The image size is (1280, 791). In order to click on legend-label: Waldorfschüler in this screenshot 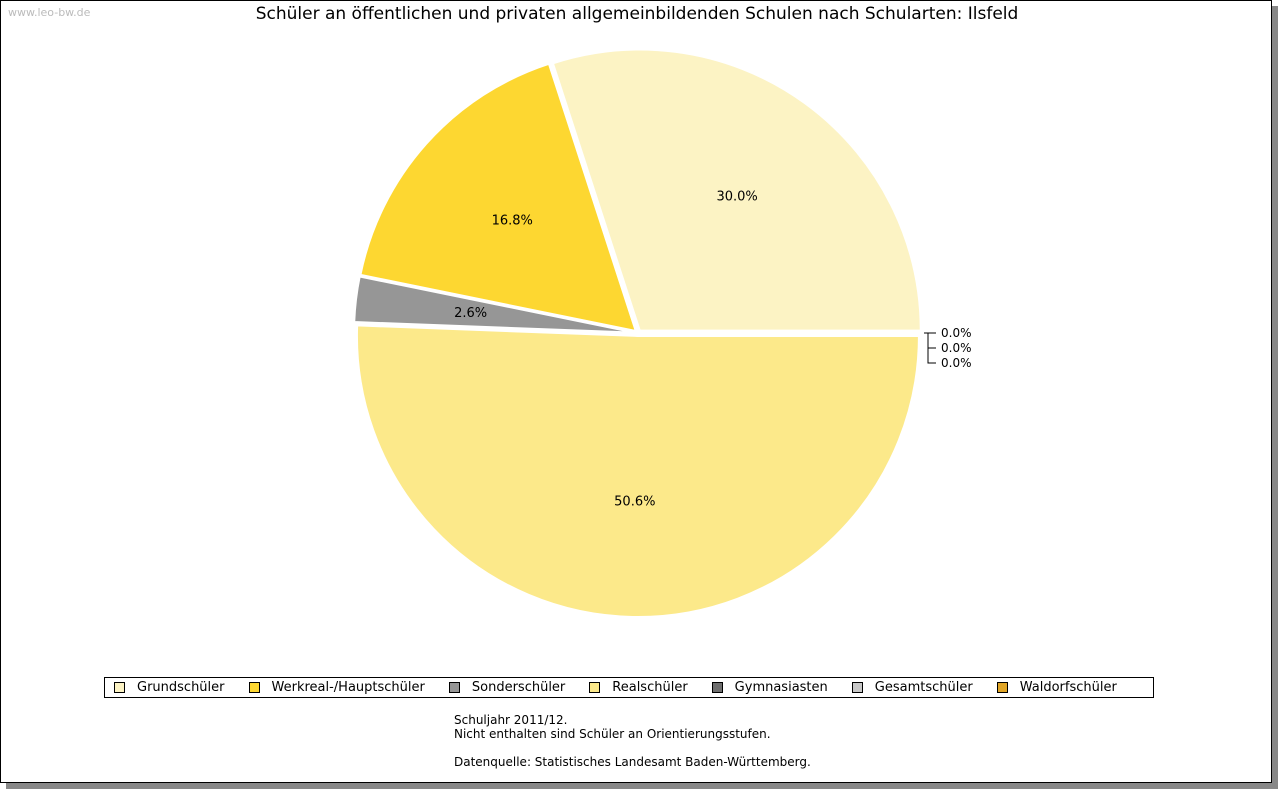, I will do `click(1068, 687)`.